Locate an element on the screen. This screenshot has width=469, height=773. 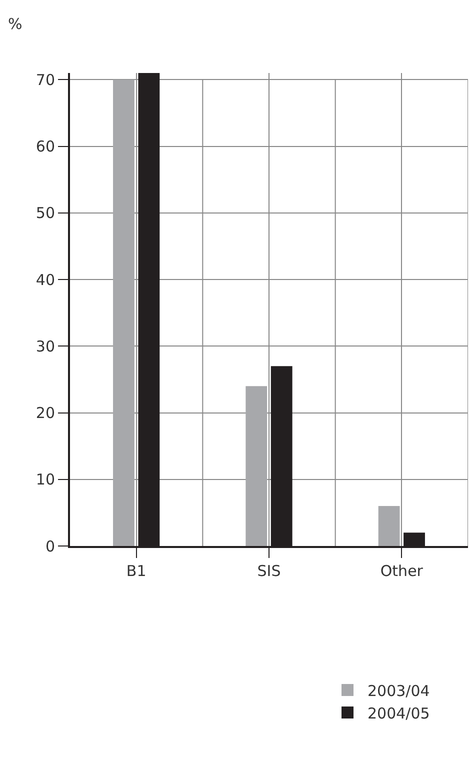
y-tick-label: 0 is located at coordinates (50, 546).